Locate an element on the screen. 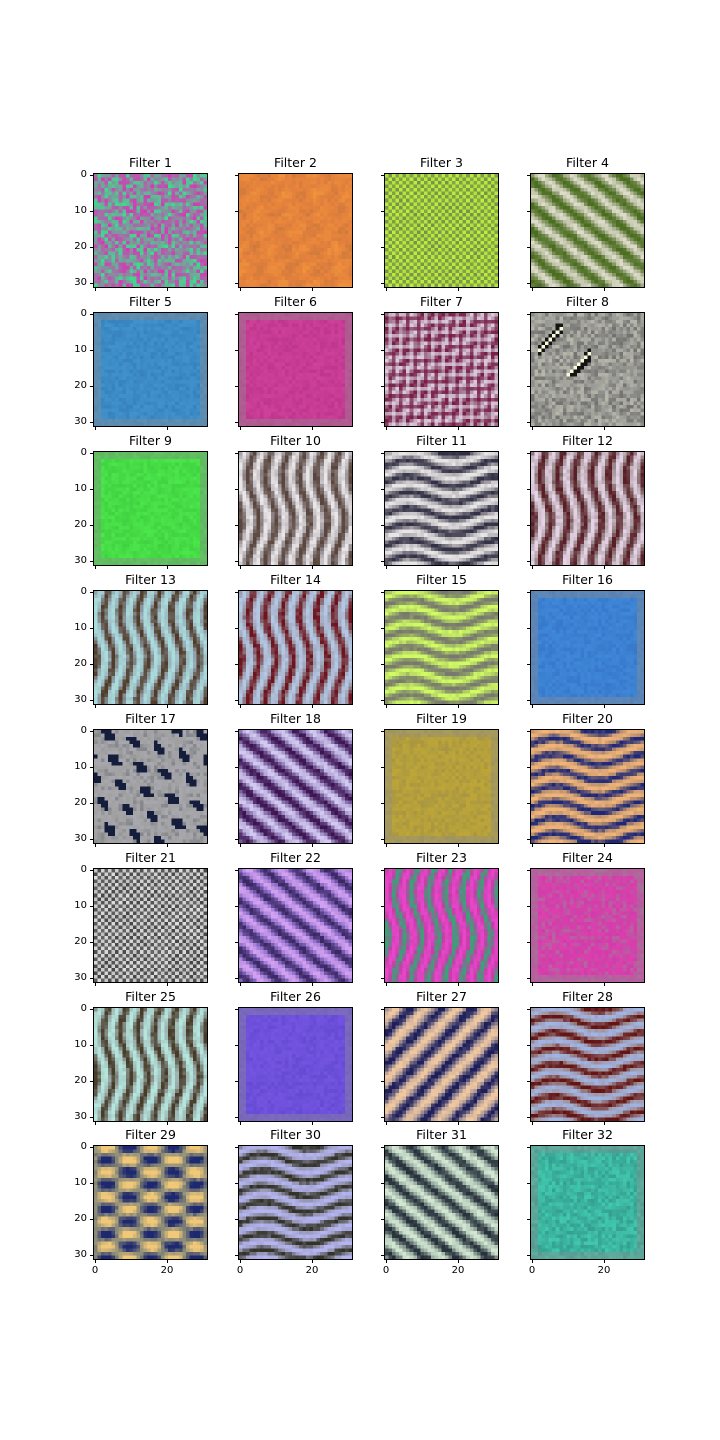 The image size is (720, 1440). y-tick-label: 20 is located at coordinates (77, 386).